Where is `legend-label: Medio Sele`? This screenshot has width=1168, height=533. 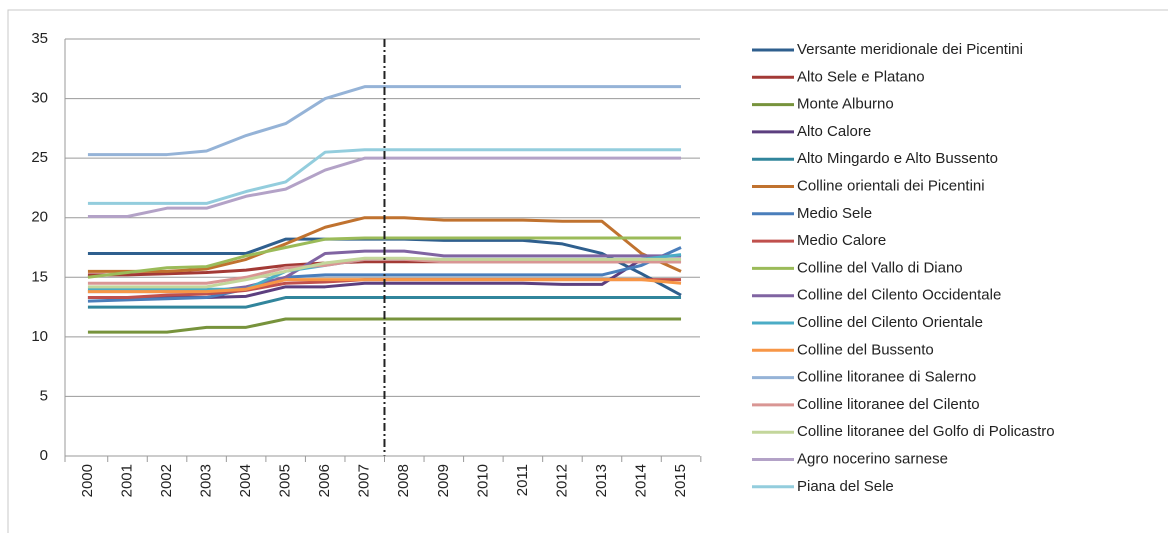 legend-label: Medio Sele is located at coordinates (834, 213).